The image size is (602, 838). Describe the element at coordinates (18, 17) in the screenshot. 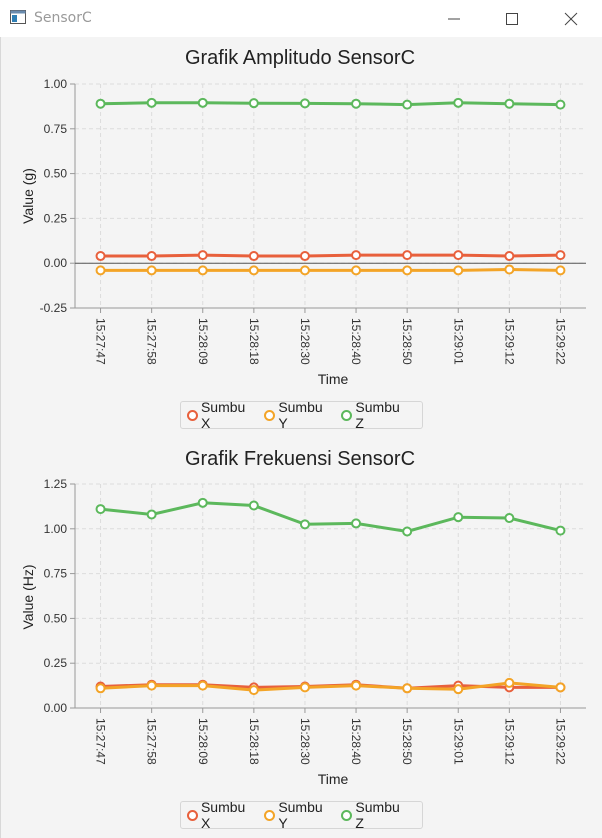

I see `app-window-icon` at that location.